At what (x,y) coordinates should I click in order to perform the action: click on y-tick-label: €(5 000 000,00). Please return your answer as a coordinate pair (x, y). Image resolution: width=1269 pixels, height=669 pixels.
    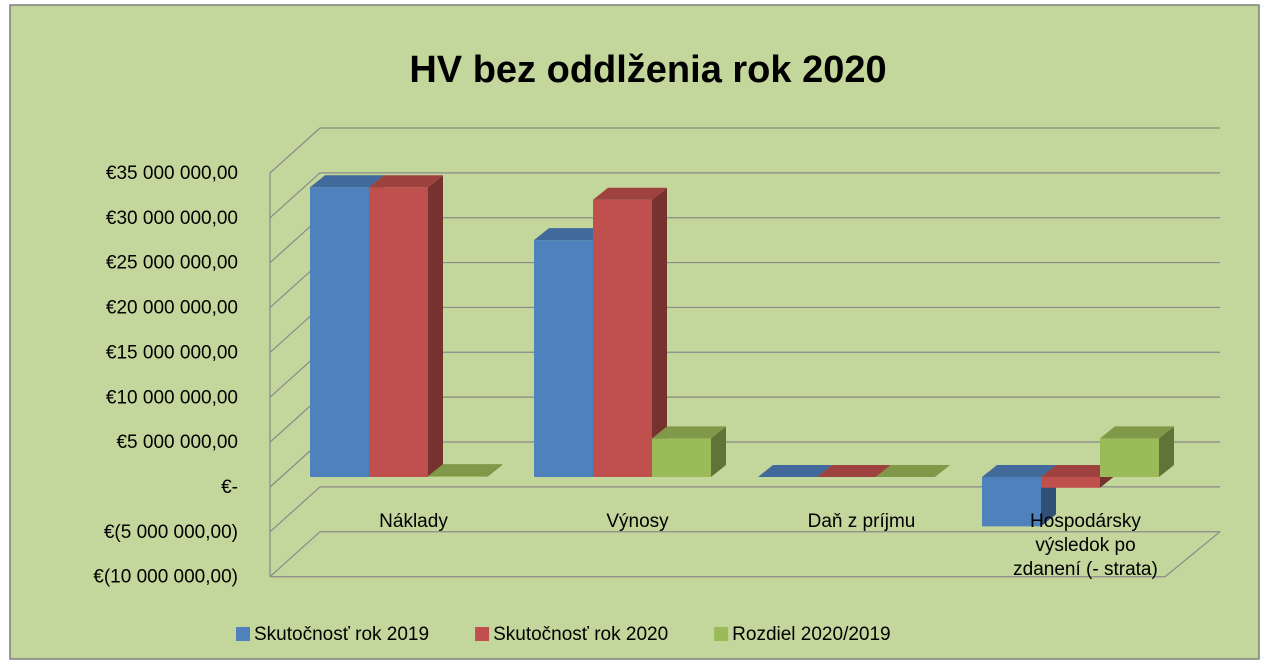
    Looking at the image, I should click on (171, 532).